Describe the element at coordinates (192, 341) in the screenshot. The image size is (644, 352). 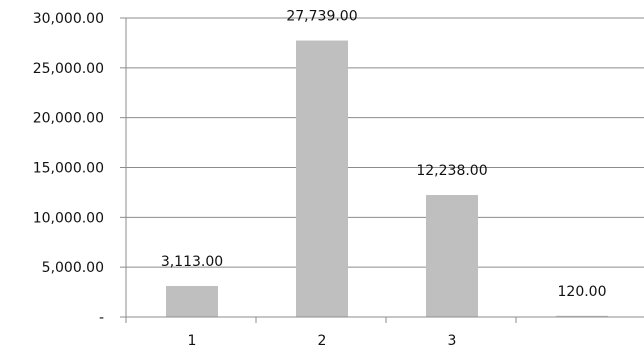
I see `x-category-label: 1` at that location.